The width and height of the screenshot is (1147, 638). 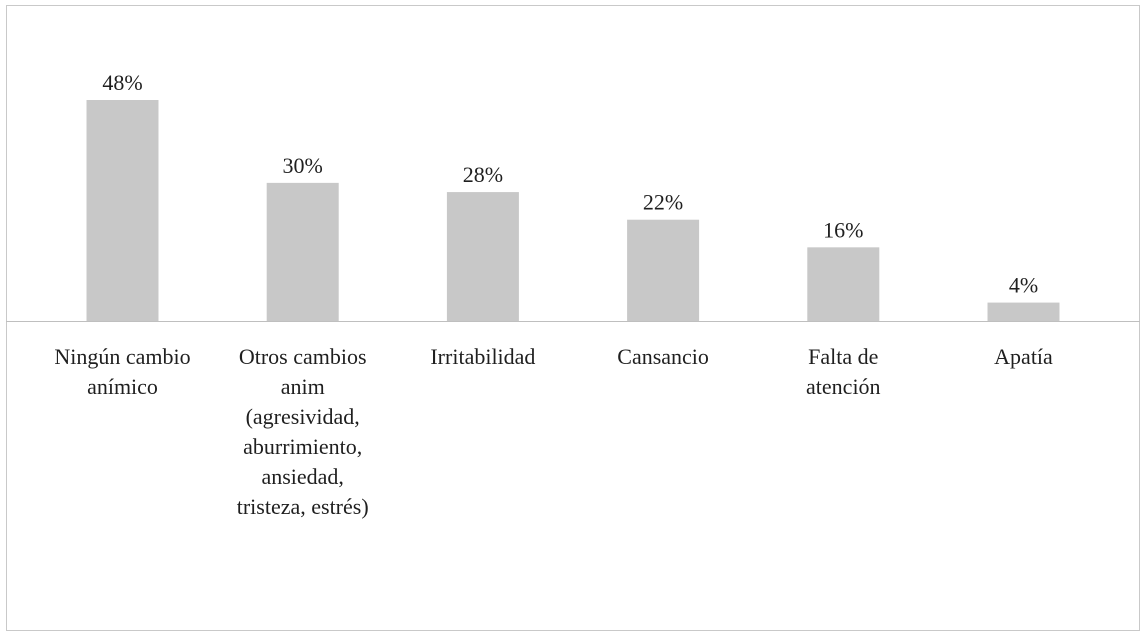 I want to click on category-label-line: aburrimiento,, so click(x=302, y=446).